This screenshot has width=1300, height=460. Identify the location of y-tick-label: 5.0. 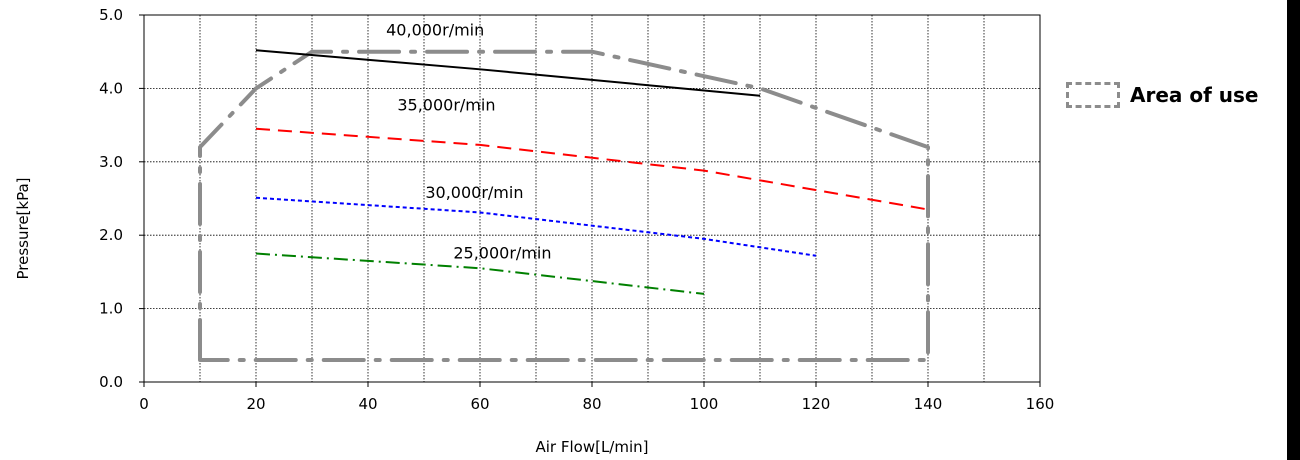
(111, 15).